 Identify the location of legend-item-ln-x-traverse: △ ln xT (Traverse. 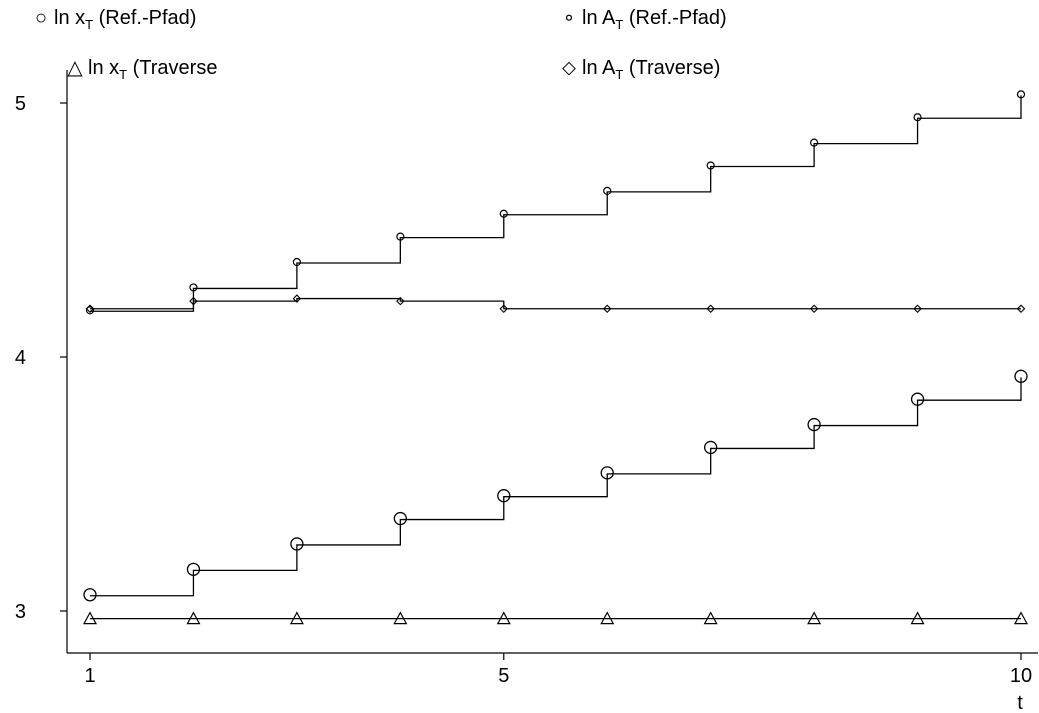
(141, 71).